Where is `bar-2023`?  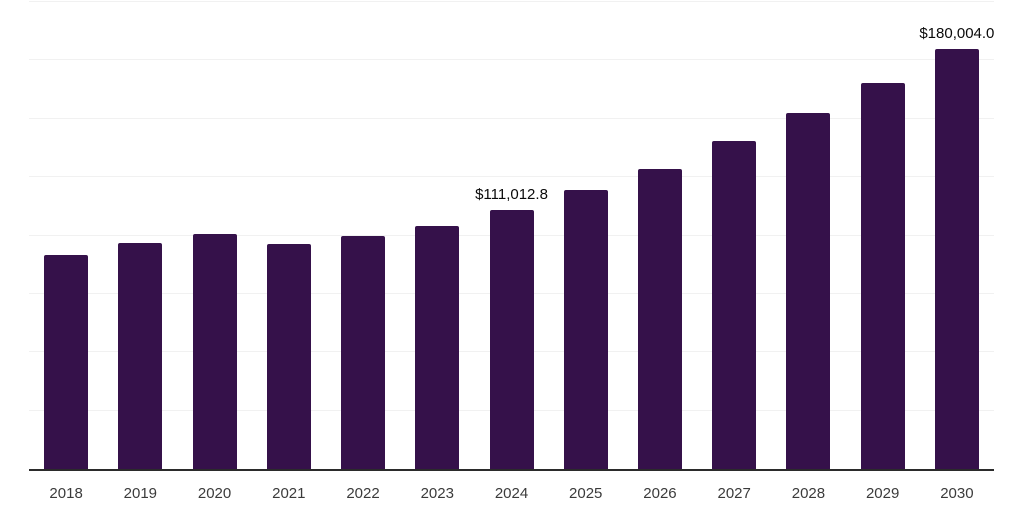 bar-2023 is located at coordinates (437, 347).